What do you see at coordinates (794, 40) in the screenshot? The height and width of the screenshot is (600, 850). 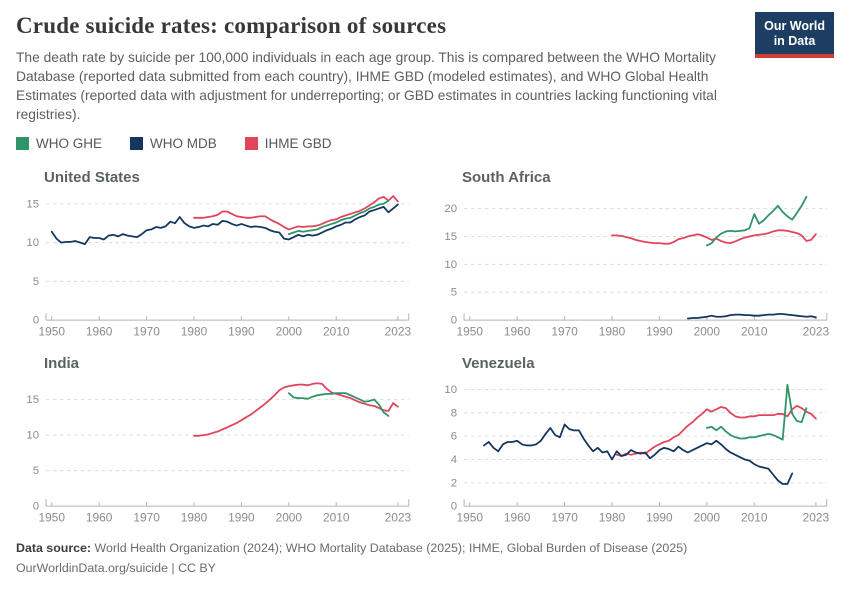 I see `owid-logo-line2: in Data` at bounding box center [794, 40].